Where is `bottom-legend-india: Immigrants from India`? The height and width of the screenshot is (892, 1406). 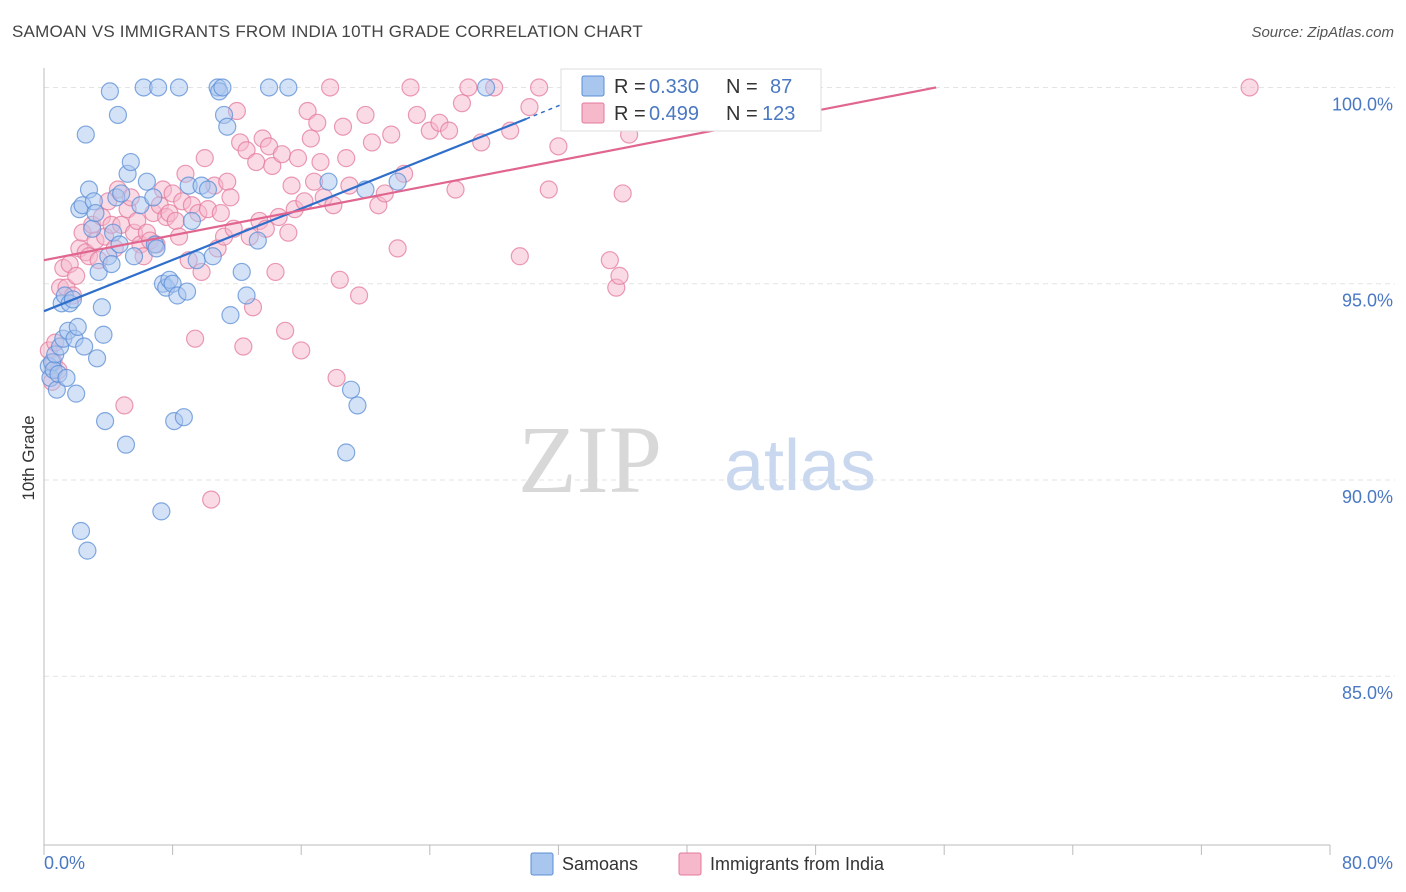 bottom-legend-india: Immigrants from India is located at coordinates (797, 864).